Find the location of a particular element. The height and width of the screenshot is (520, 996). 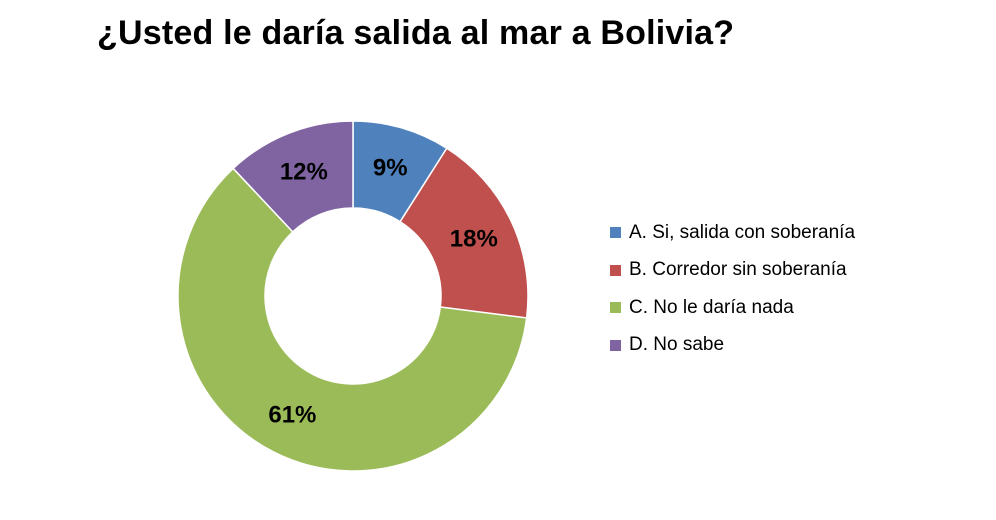

donut-data-labels: 9% 18% 61% 12% is located at coordinates (382, 291).